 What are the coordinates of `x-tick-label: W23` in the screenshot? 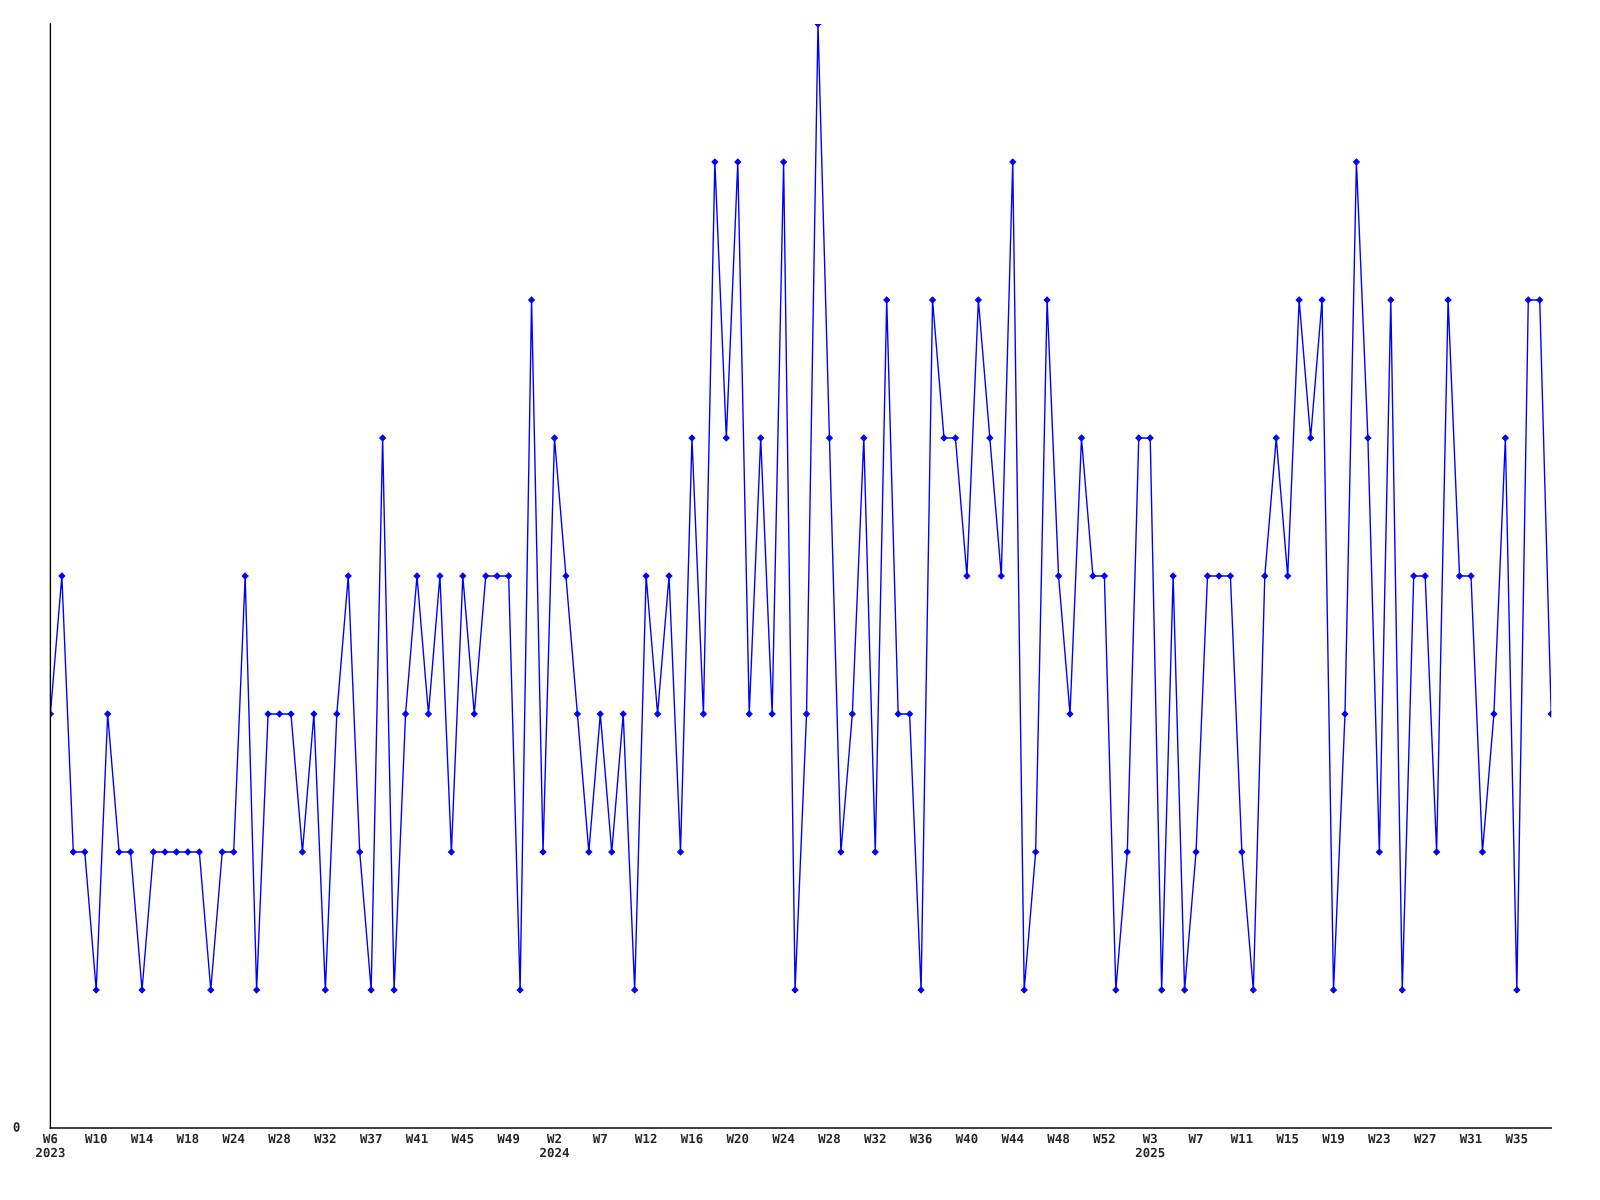 It's located at (1379, 1138).